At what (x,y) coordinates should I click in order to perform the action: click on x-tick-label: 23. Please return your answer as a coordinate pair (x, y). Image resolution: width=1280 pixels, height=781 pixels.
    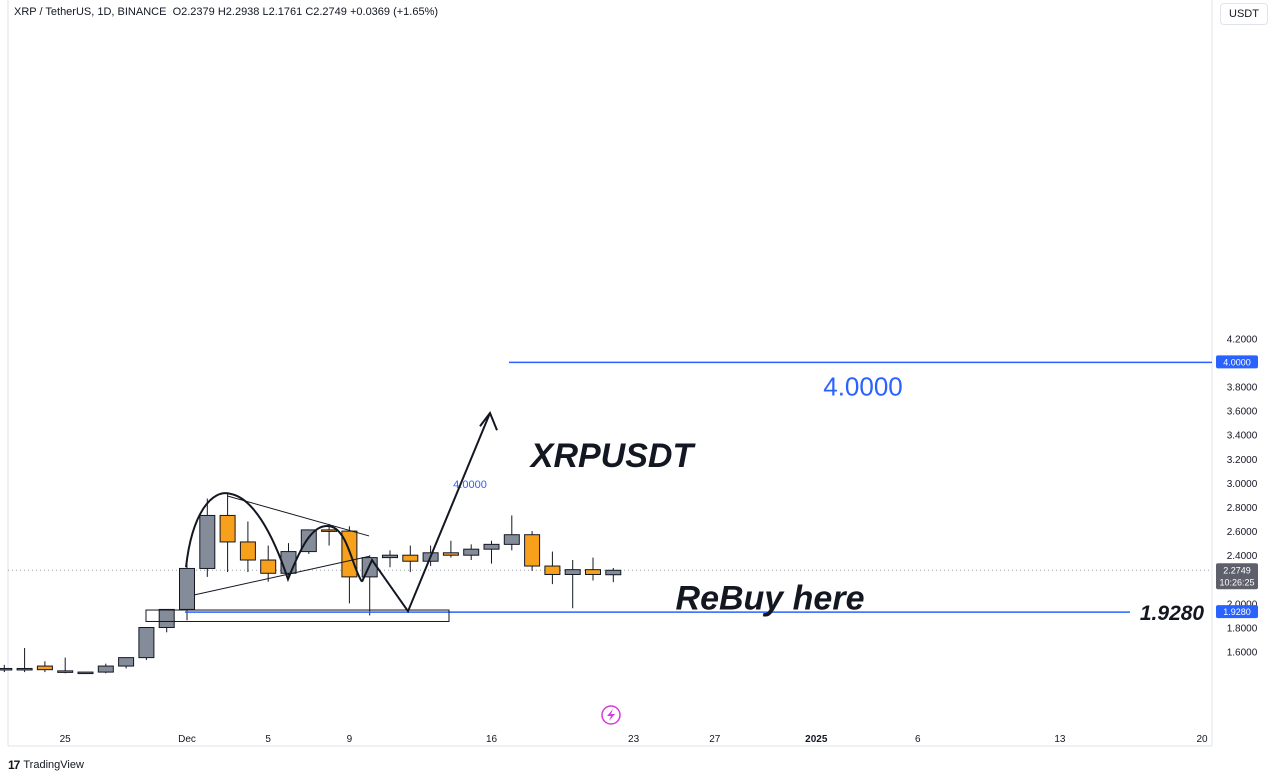
    Looking at the image, I should click on (634, 739).